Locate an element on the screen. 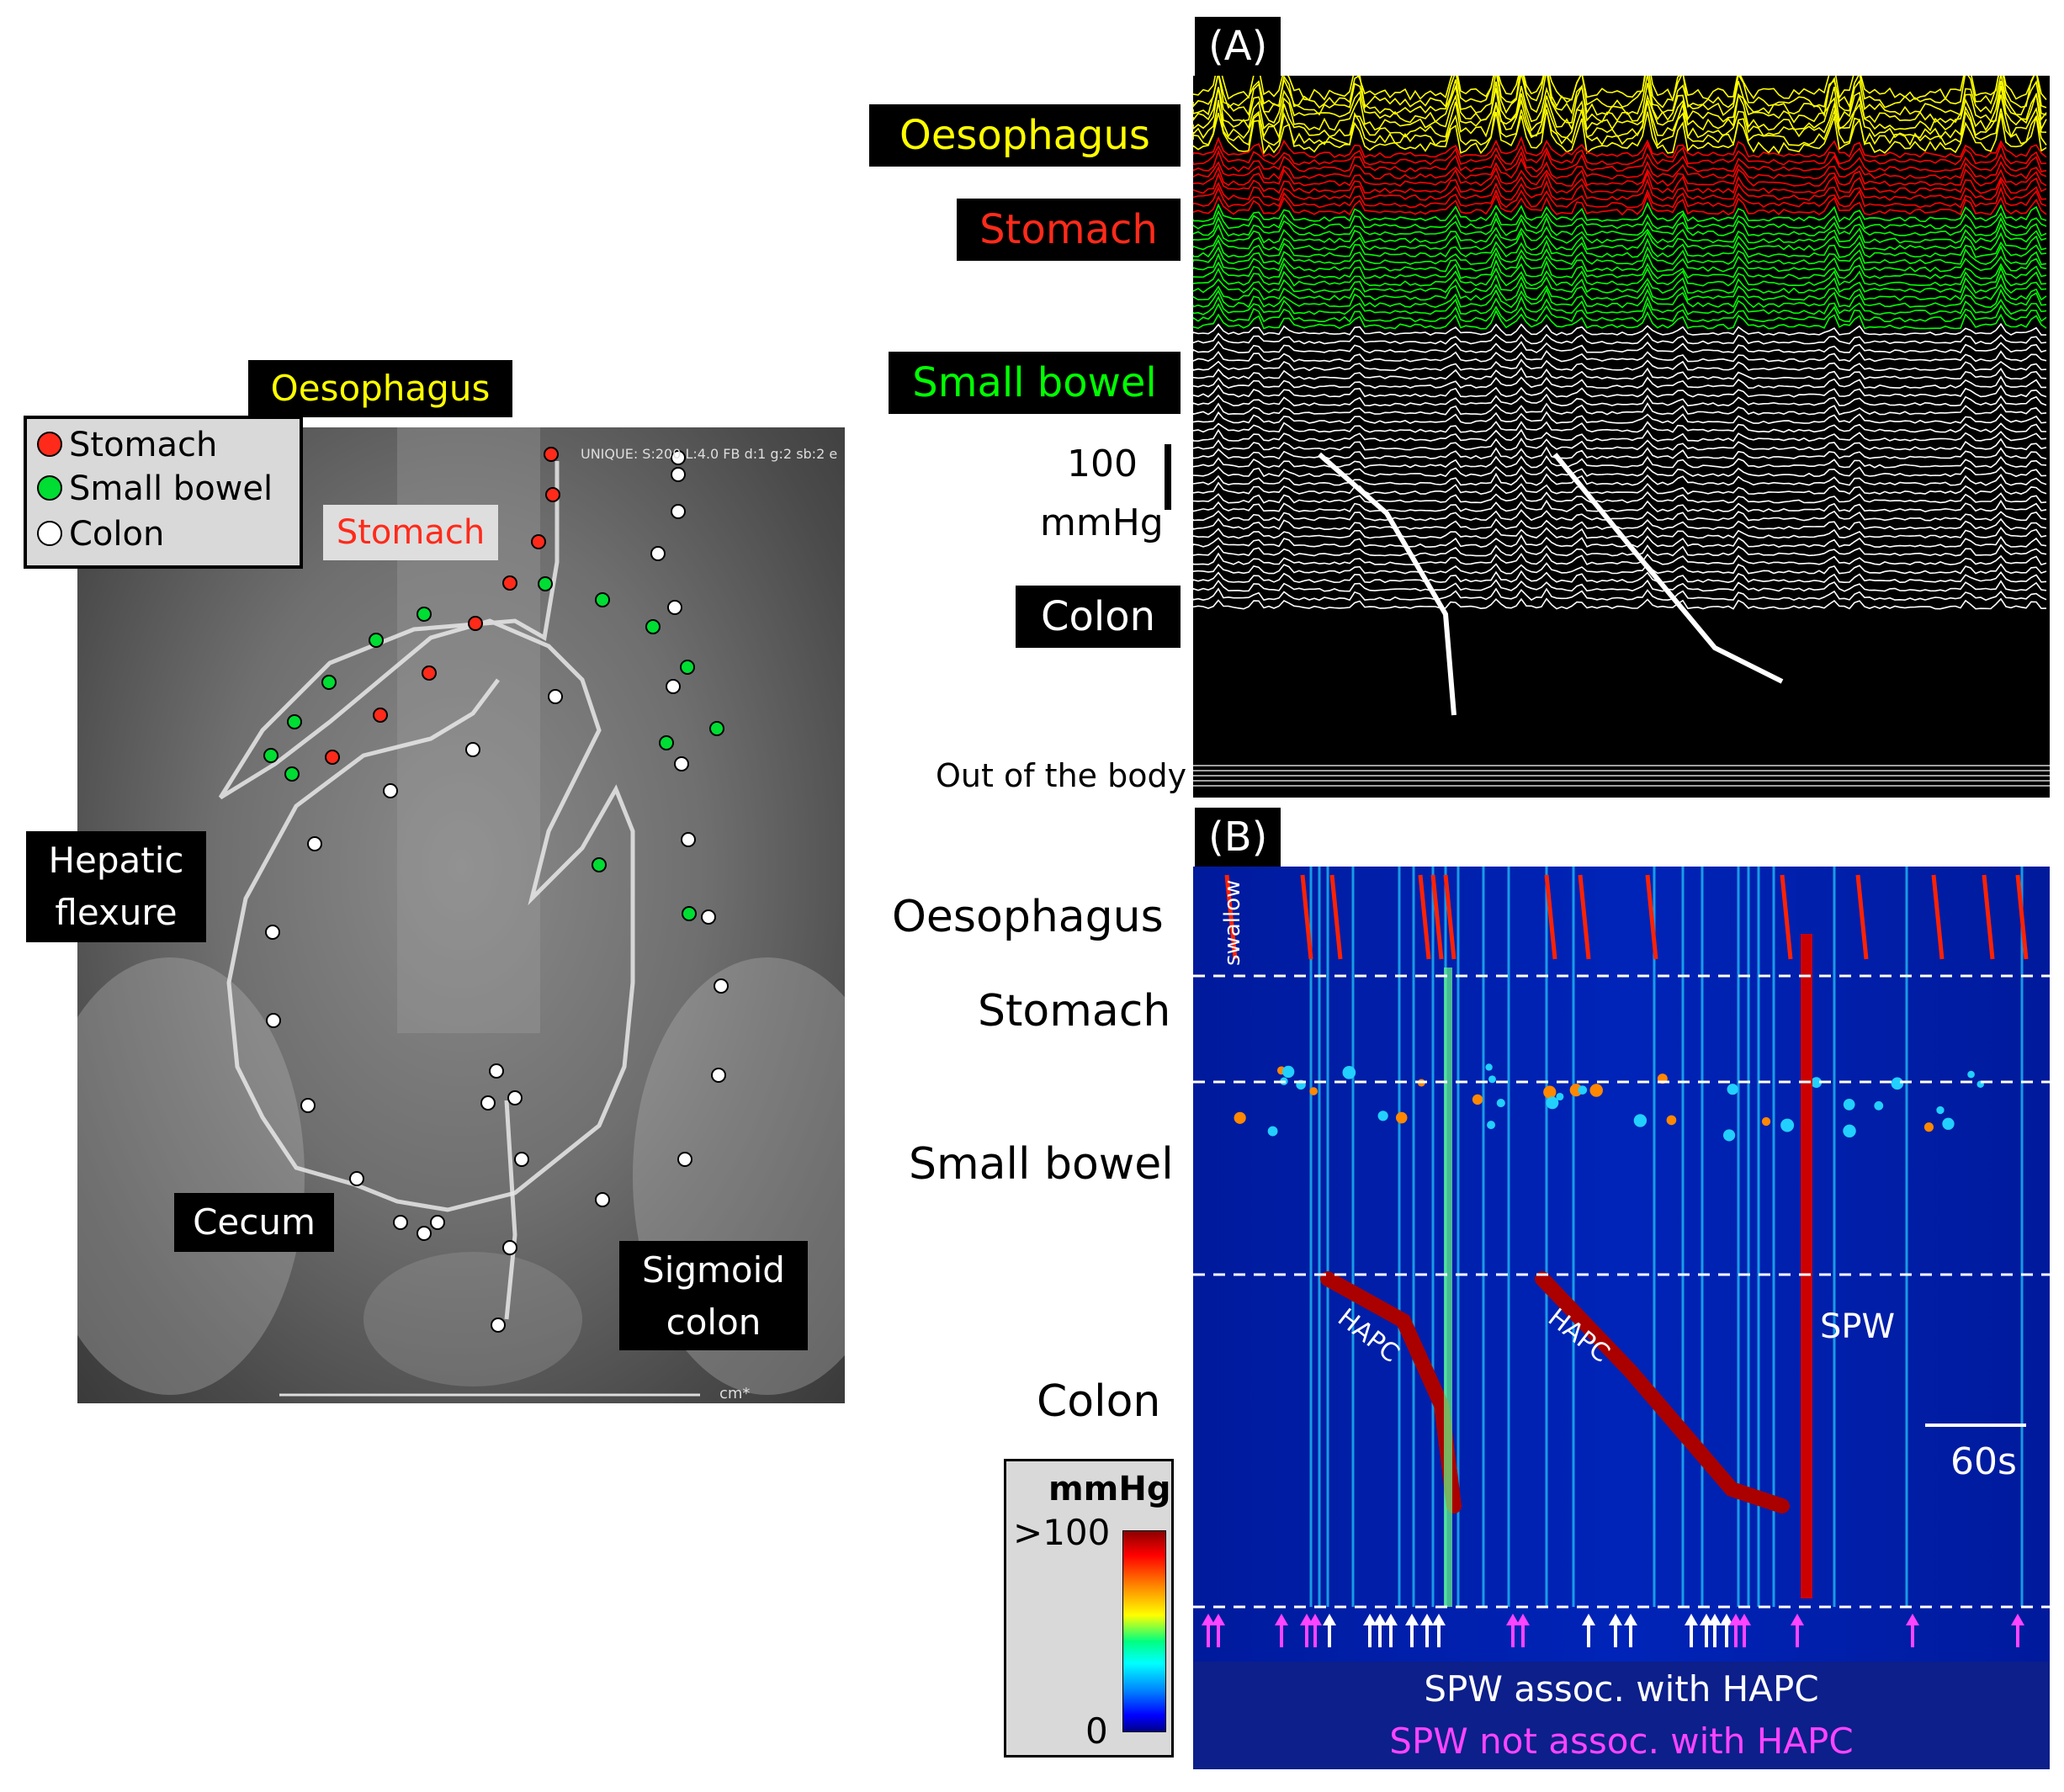 The height and width of the screenshot is (1792, 2064). panel-a-colon-label: Colon is located at coordinates (1098, 617).